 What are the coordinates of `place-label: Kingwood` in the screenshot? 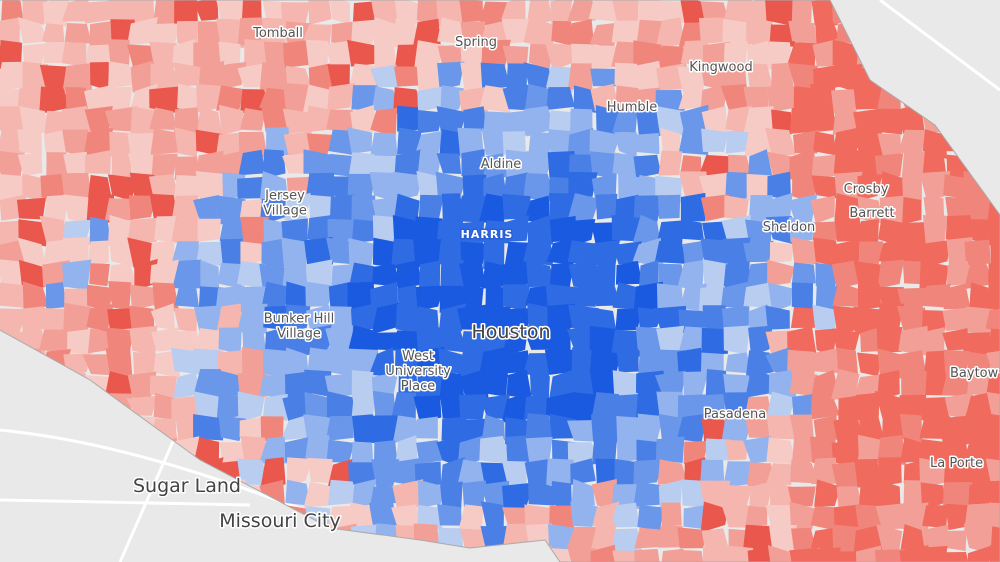 It's located at (720, 67).